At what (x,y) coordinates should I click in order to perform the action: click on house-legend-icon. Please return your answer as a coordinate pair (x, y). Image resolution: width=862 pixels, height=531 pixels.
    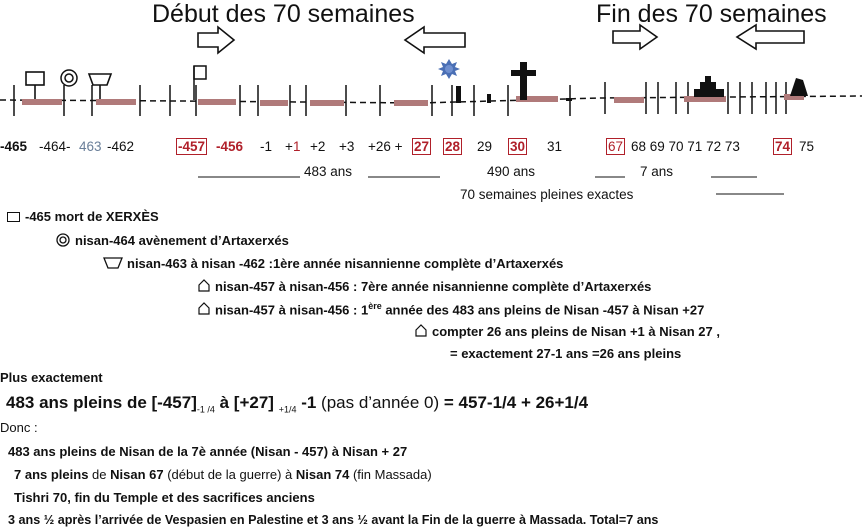
    Looking at the image, I should click on (204, 285).